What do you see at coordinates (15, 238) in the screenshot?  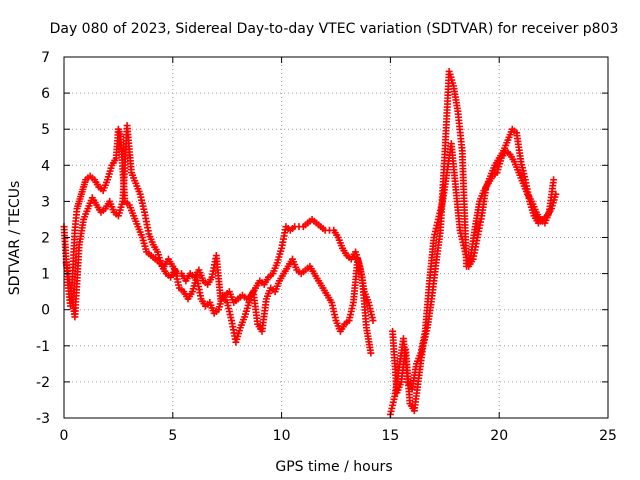 I see `y-axis-label: SDTVAR / TECUs` at bounding box center [15, 238].